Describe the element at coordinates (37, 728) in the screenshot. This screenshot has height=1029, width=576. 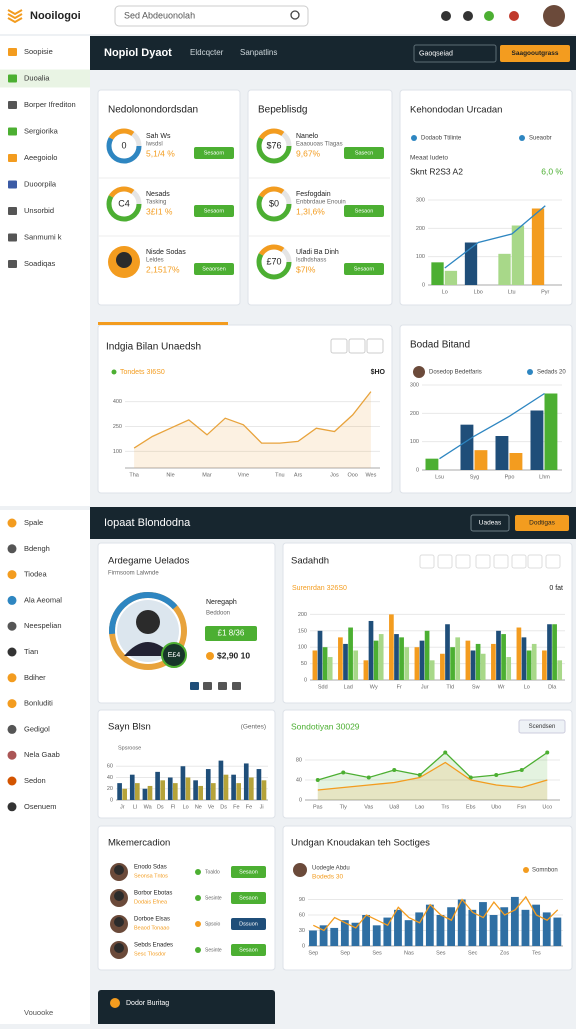
I see `nav-item: Gedigol` at that location.